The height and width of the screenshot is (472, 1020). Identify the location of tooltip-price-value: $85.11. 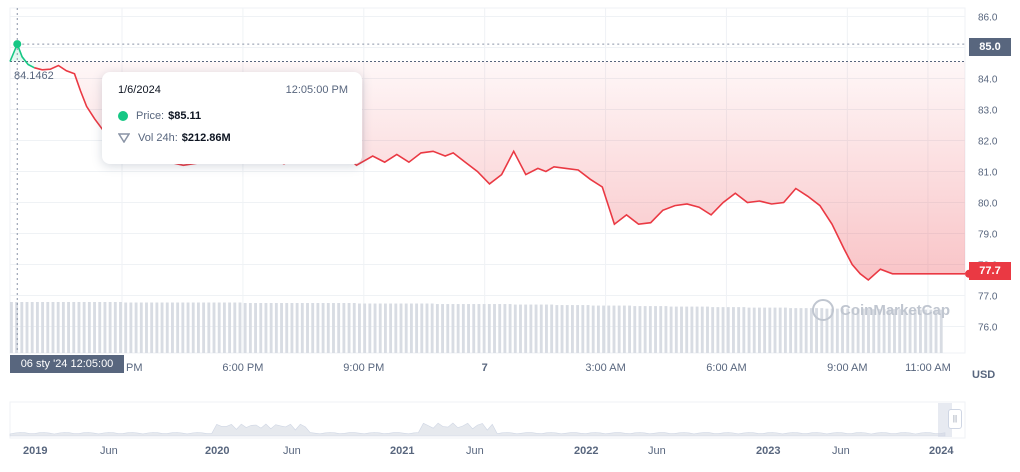
(185, 116).